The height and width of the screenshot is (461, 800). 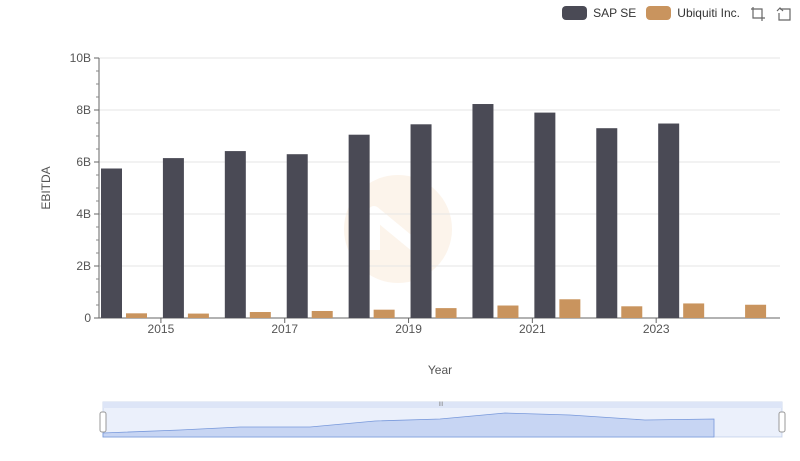 I want to click on data-zoom-slider: III, so click(x=442, y=419).